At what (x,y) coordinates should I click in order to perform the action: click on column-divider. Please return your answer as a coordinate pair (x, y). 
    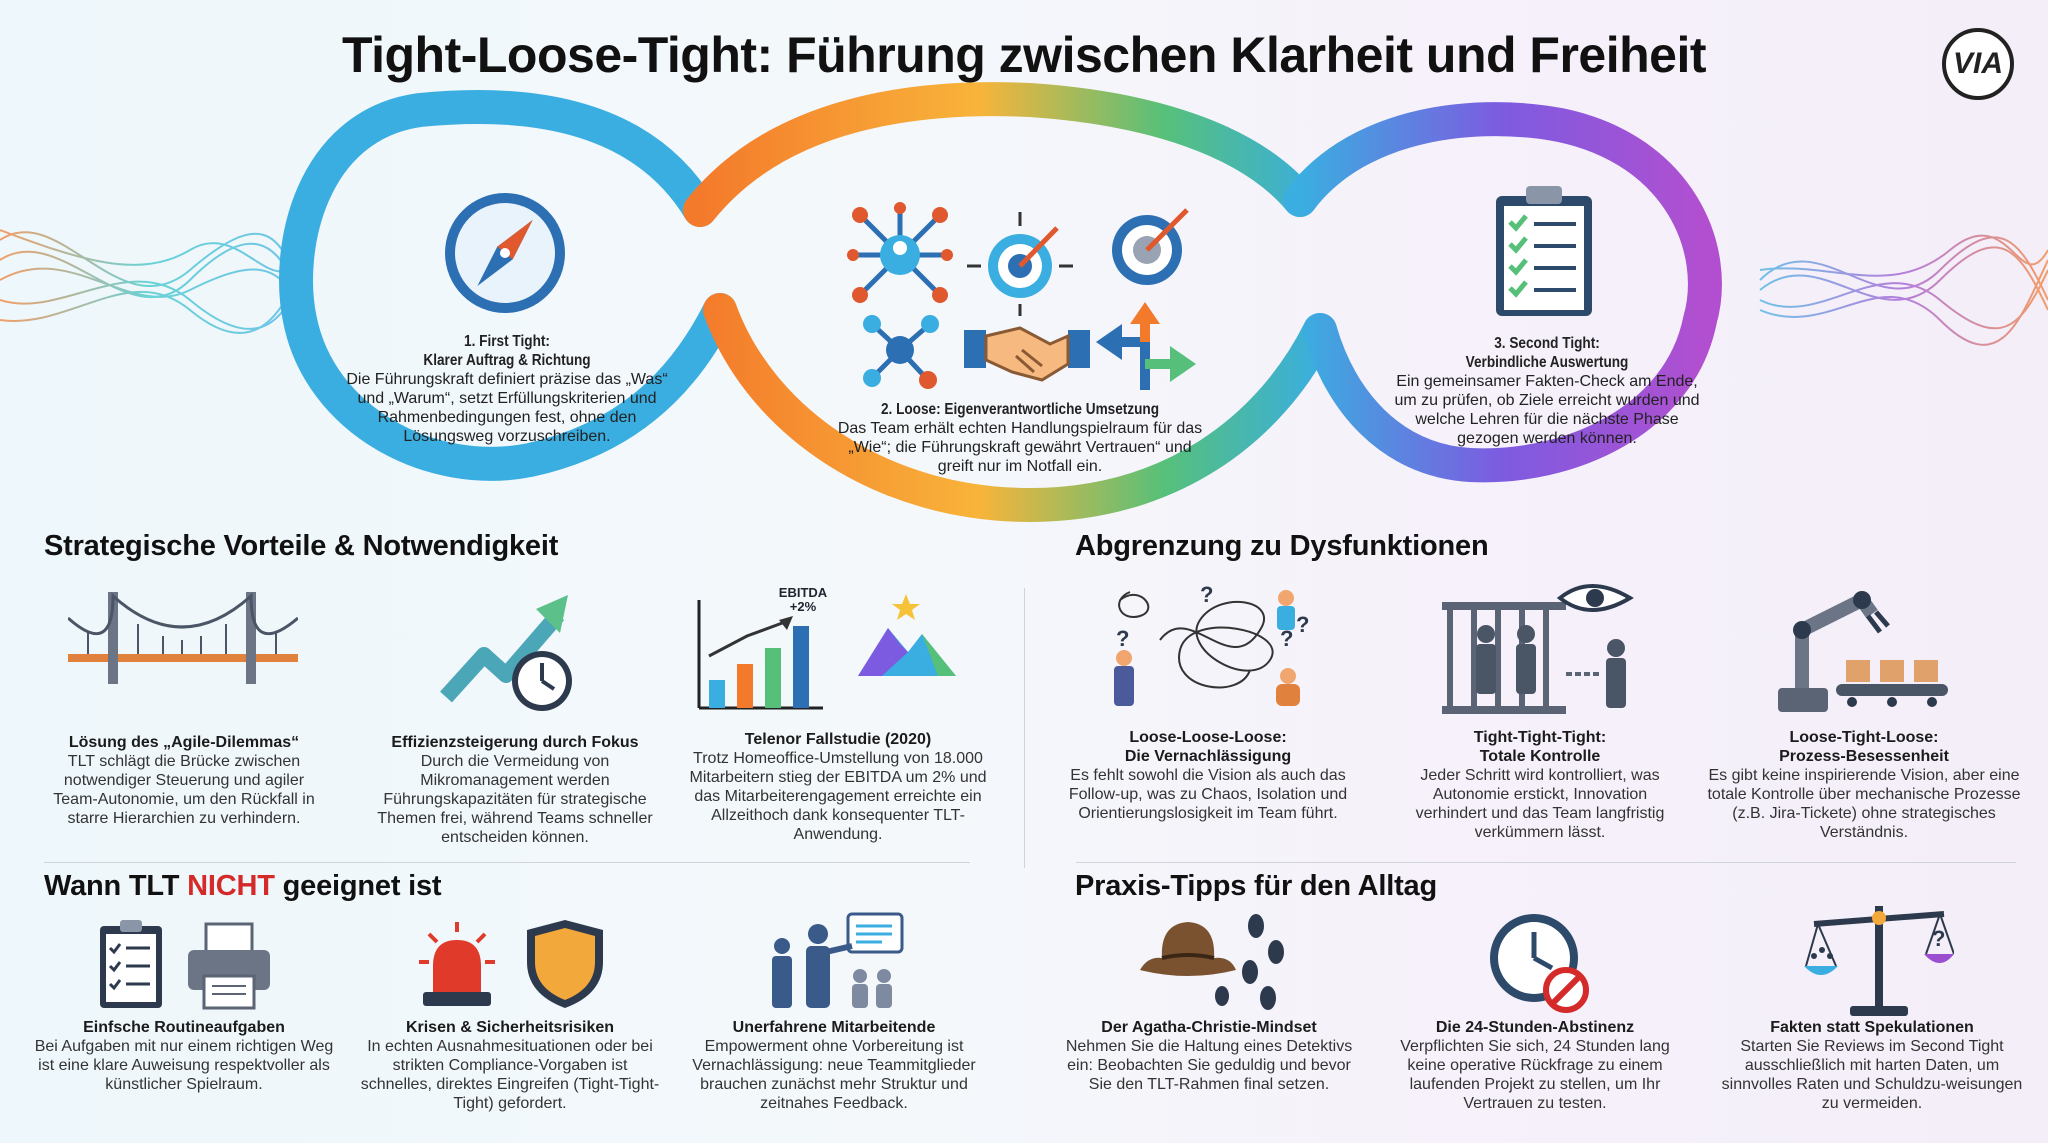
    Looking at the image, I should click on (1024, 728).